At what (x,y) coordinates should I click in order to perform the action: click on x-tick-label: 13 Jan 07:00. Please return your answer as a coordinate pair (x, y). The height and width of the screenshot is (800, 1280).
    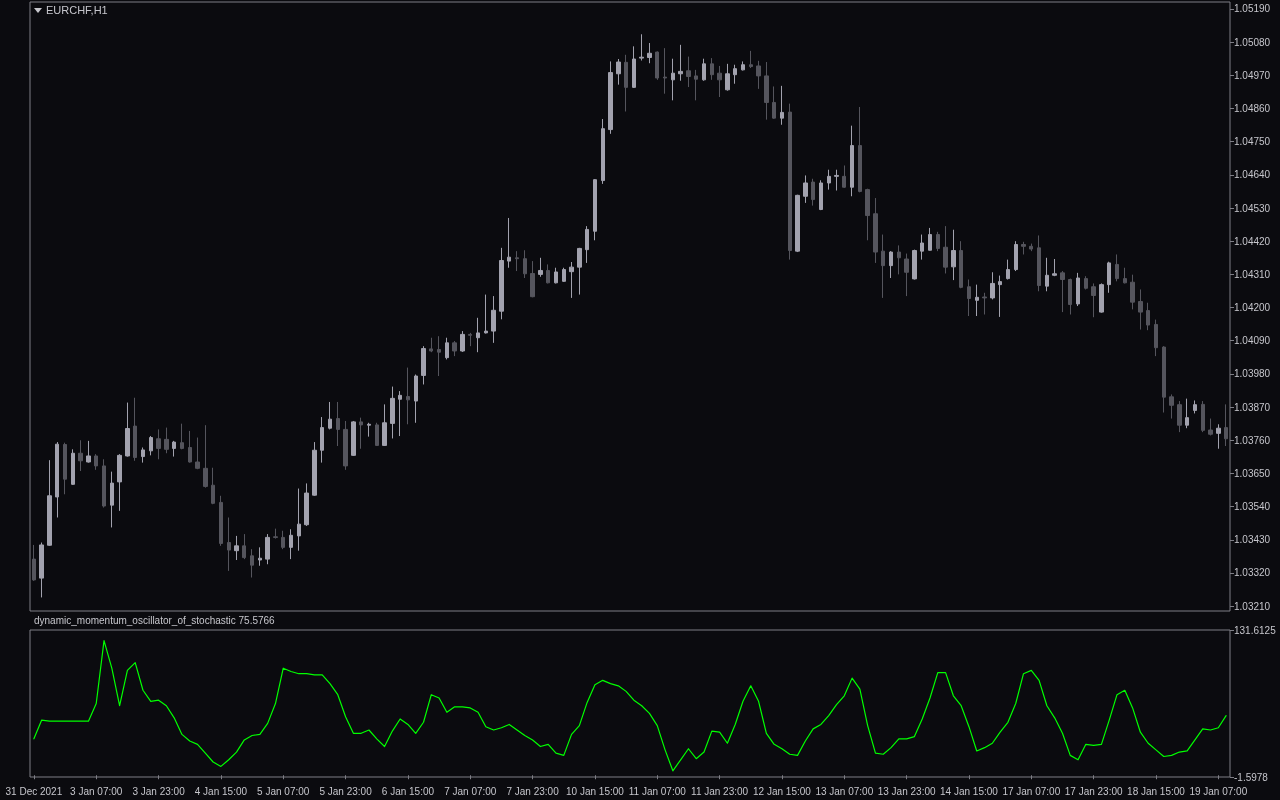
    Looking at the image, I should click on (844, 791).